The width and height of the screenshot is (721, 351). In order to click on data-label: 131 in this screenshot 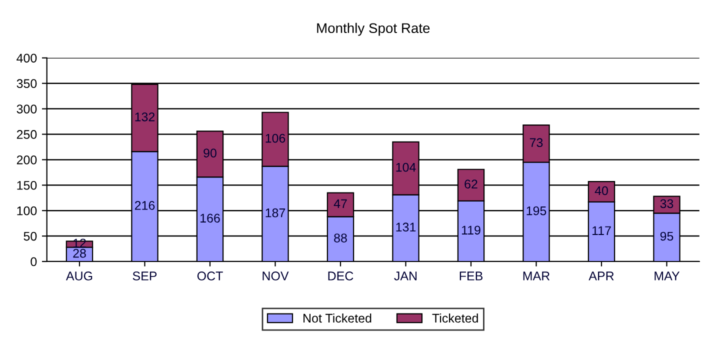, I will do `click(406, 227)`.